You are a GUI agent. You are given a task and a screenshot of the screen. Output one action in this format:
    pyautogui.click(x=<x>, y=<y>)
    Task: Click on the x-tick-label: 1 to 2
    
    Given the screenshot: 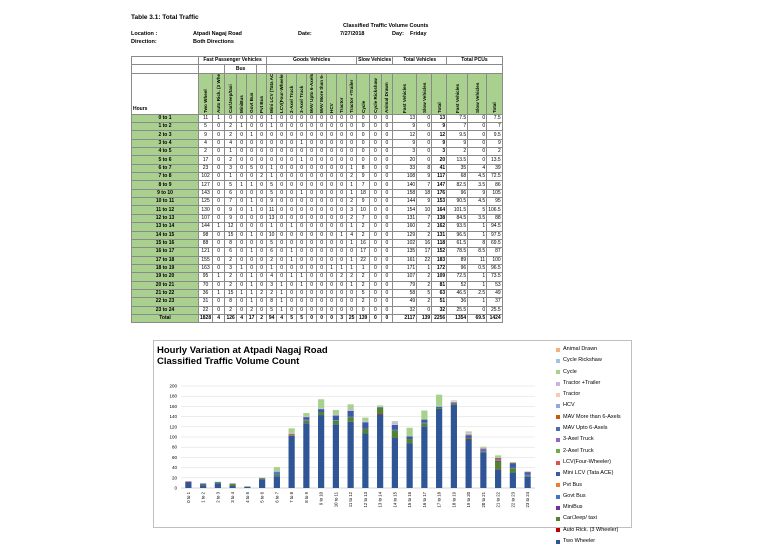 What is the action you would take?
    pyautogui.click(x=203, y=496)
    